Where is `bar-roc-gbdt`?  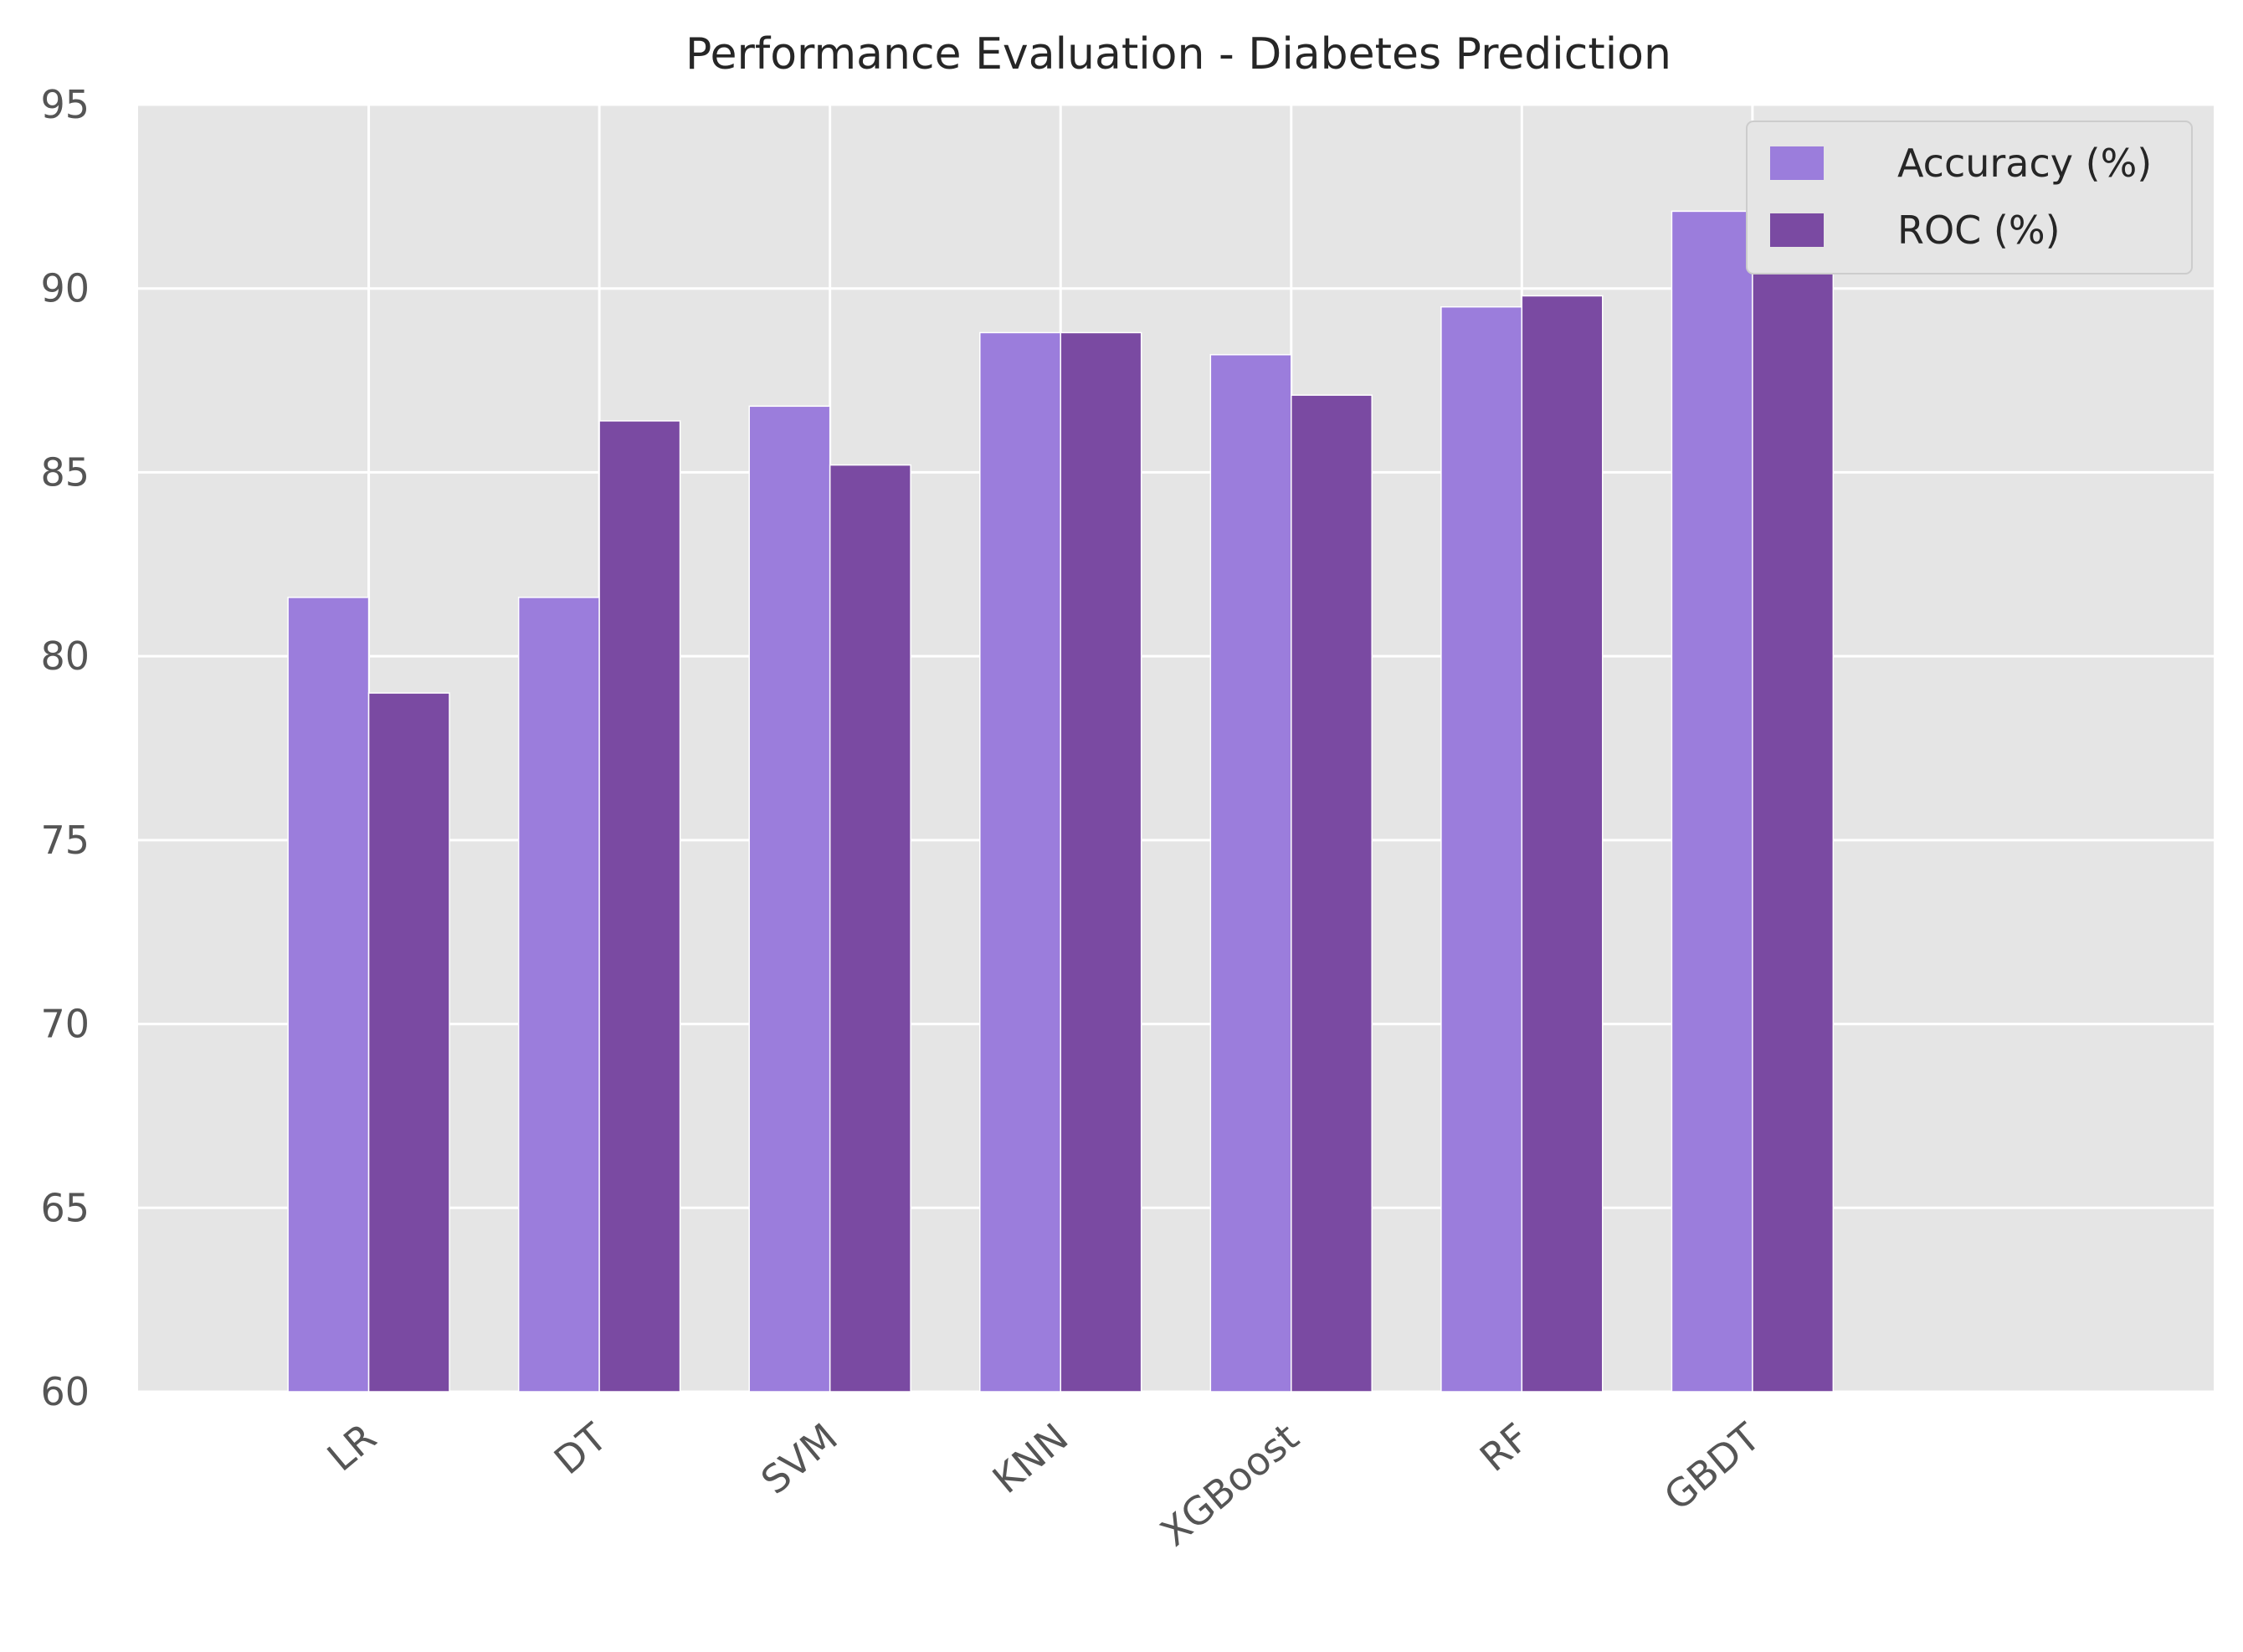
bar-roc-gbdt is located at coordinates (1793, 814).